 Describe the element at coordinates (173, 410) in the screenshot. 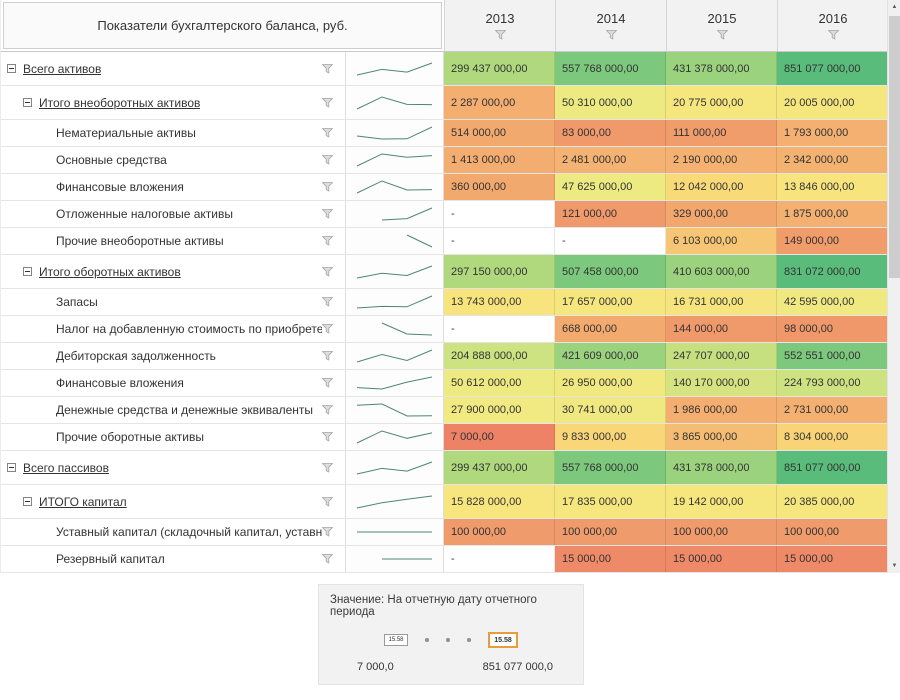

I see `row-label-cell: Денежные средства и денежные эквиваленты` at that location.